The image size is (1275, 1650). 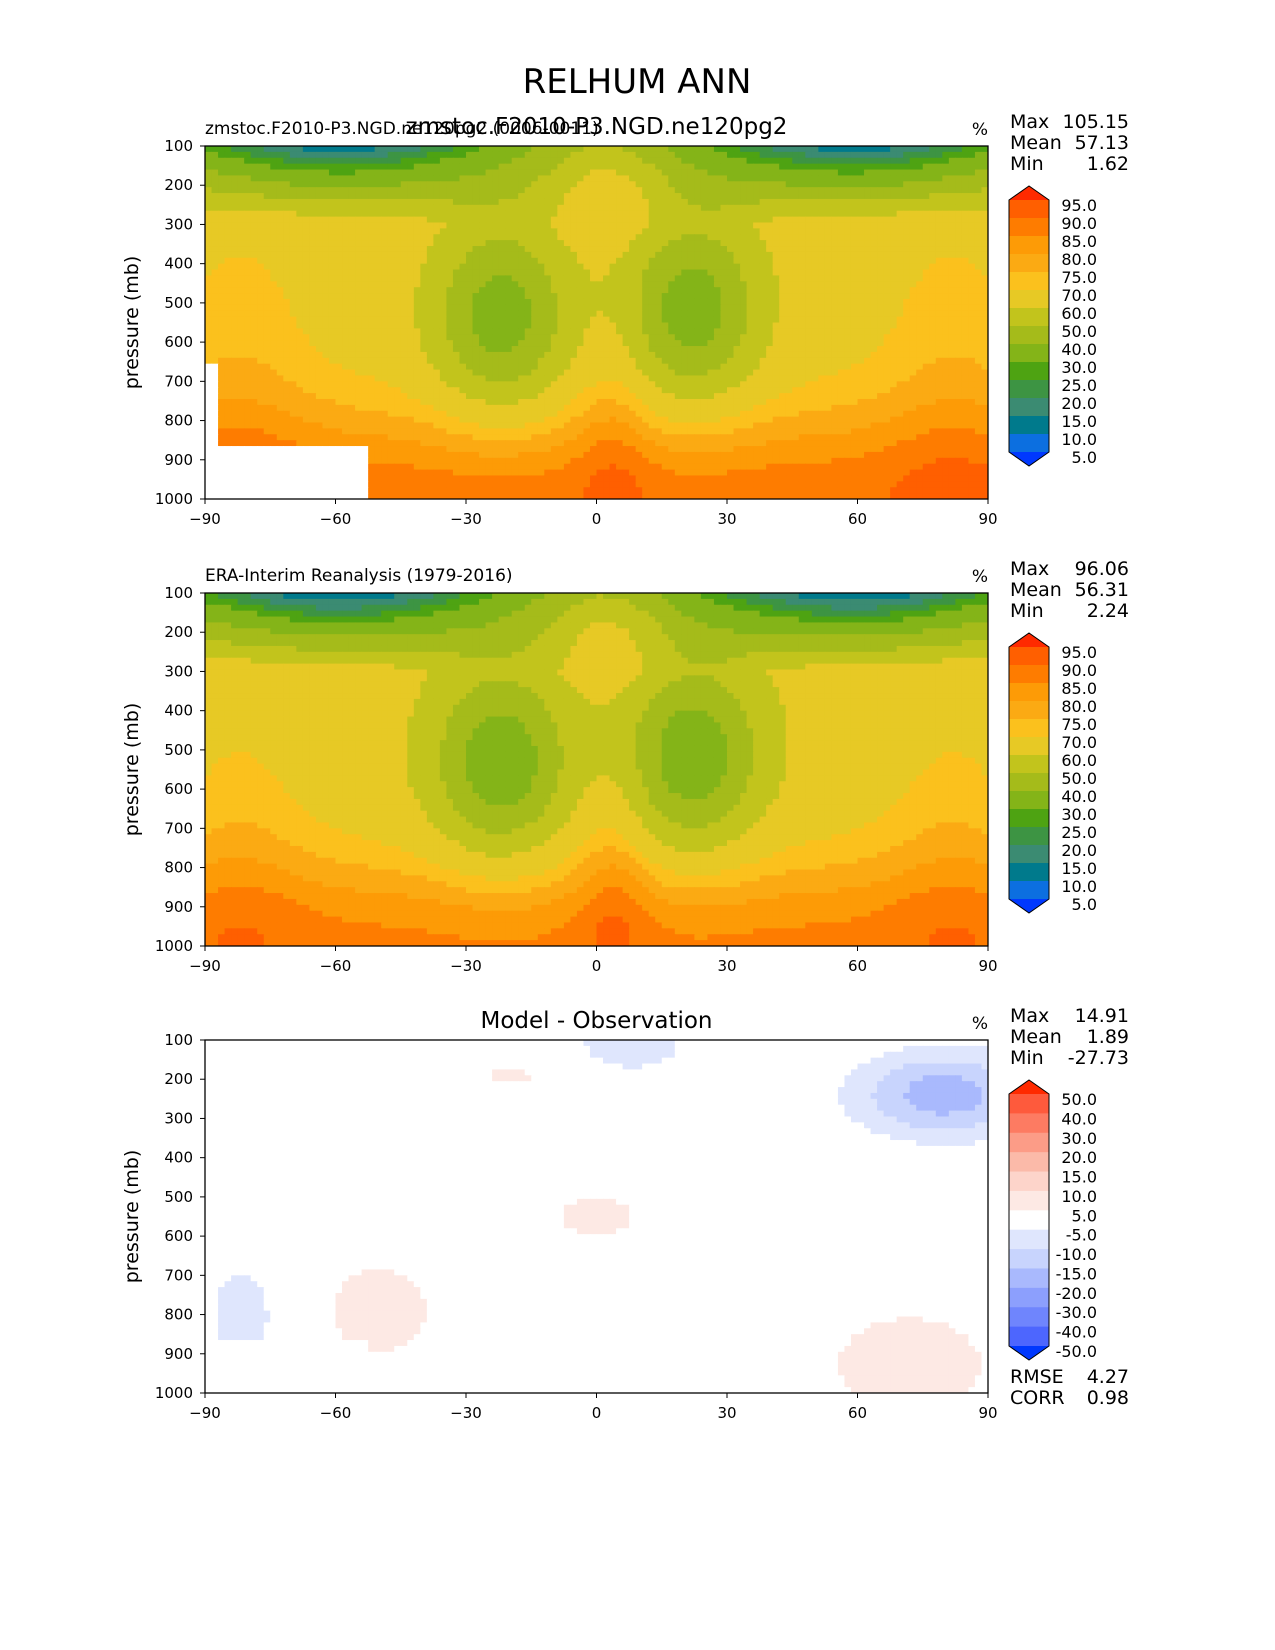 What do you see at coordinates (178, 593) in the screenshot?
I see `y-tick-label: 100` at bounding box center [178, 593].